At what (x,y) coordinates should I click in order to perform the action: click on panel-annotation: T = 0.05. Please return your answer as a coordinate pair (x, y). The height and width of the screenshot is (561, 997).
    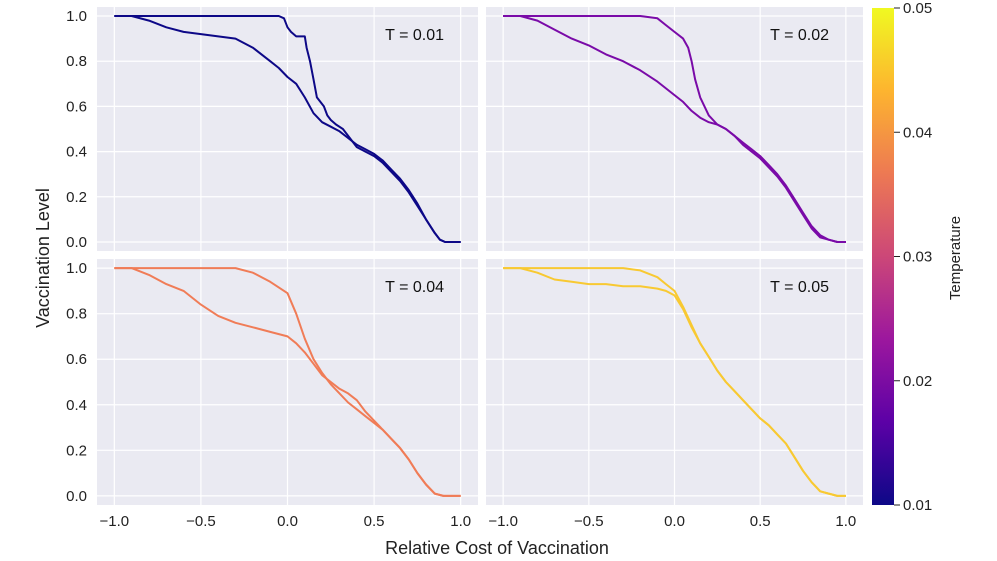
    Looking at the image, I should click on (799, 287).